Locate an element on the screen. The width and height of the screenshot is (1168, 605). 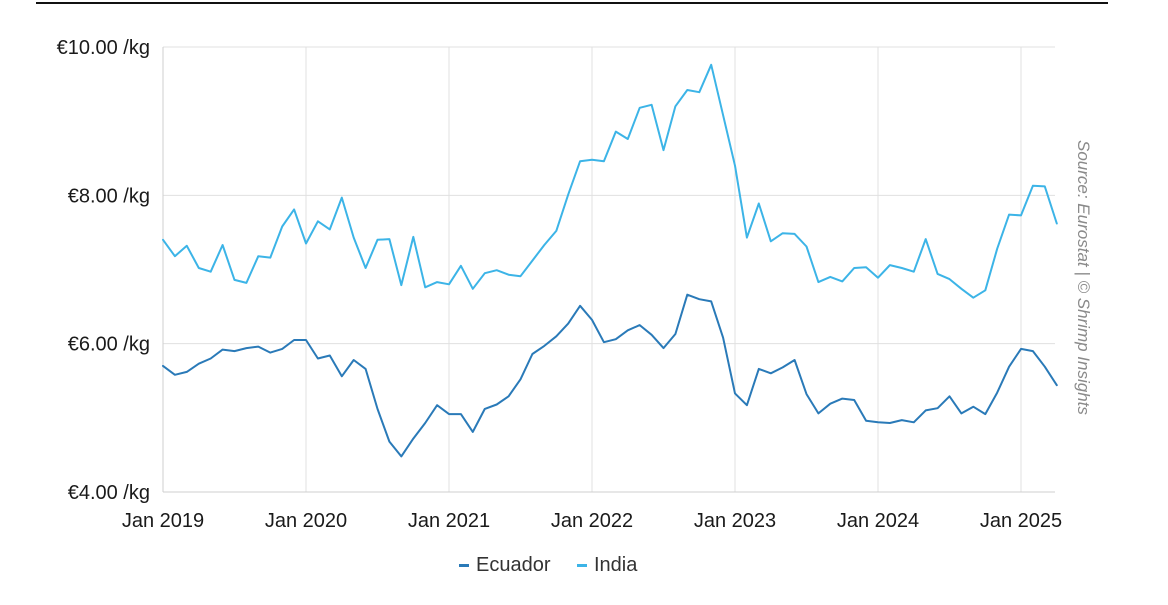
y-tick-label: €4.00 /kg is located at coordinates (109, 493).